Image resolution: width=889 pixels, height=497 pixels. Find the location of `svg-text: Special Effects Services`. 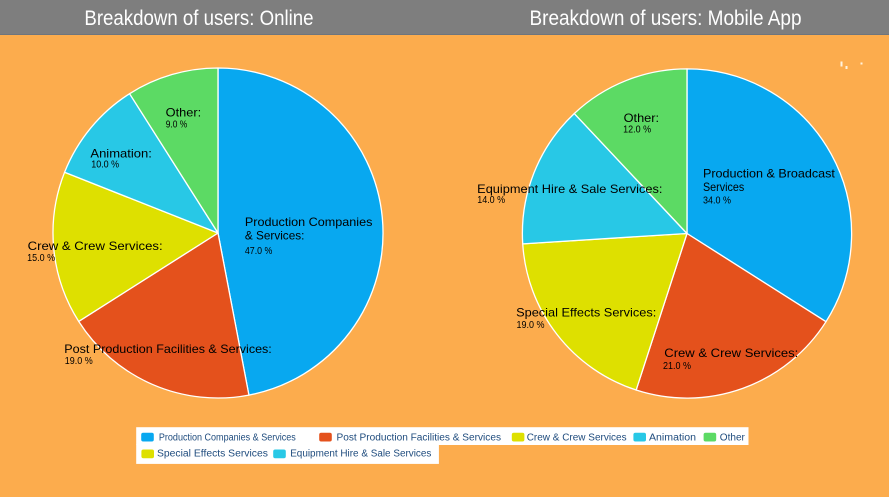

svg-text: Special Effects Services is located at coordinates (212, 453).